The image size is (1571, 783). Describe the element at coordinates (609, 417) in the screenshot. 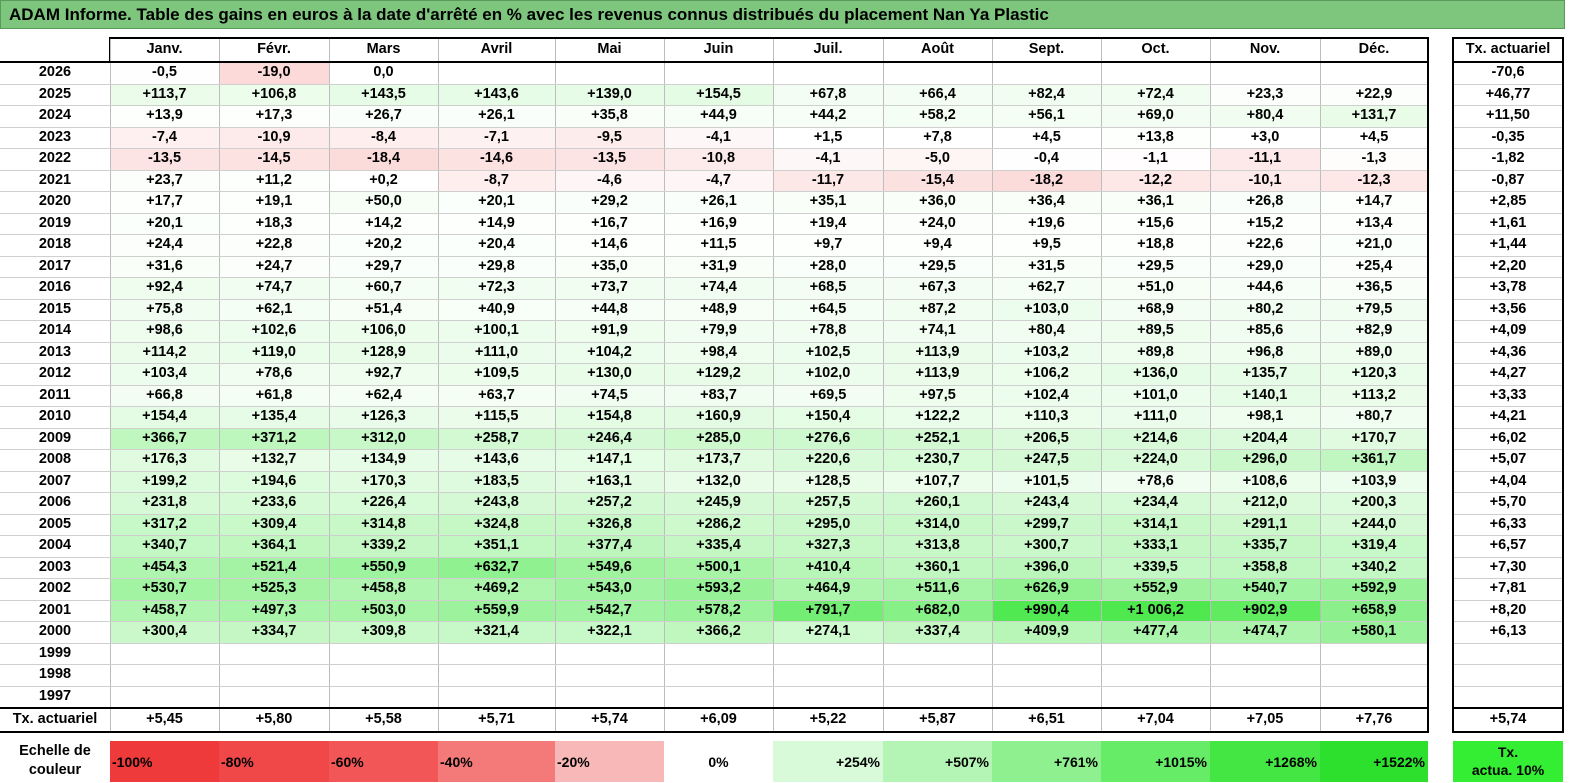

I see `heatmap-cell: +154,8` at that location.